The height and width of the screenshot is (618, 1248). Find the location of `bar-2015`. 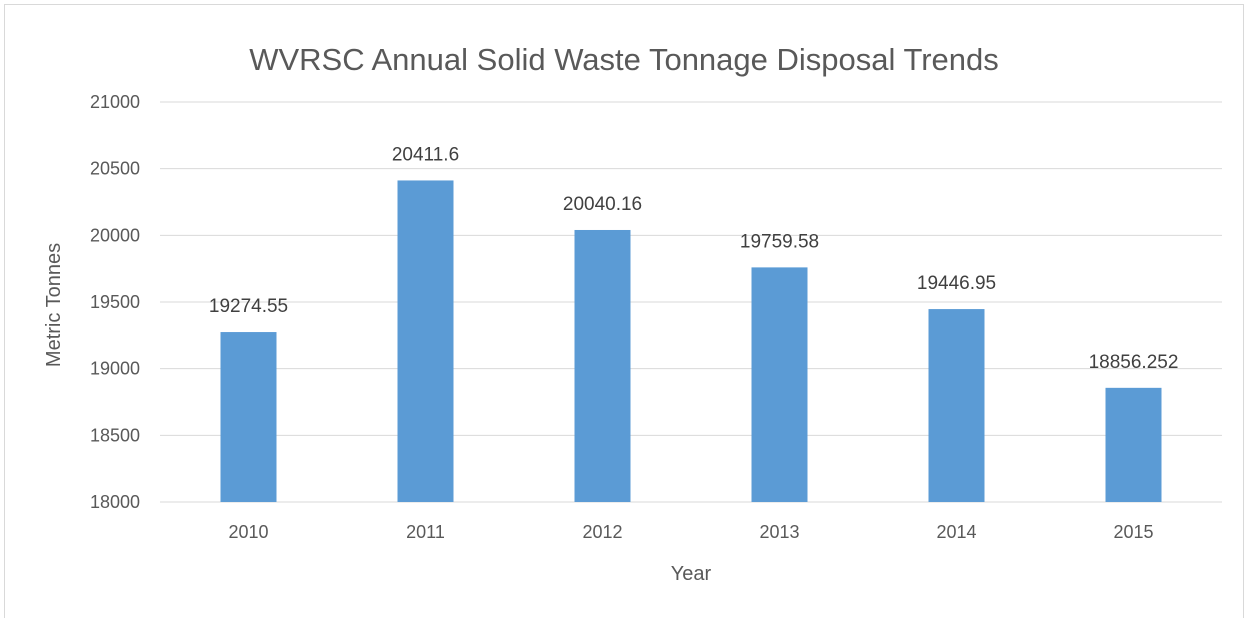

bar-2015 is located at coordinates (1133, 444).